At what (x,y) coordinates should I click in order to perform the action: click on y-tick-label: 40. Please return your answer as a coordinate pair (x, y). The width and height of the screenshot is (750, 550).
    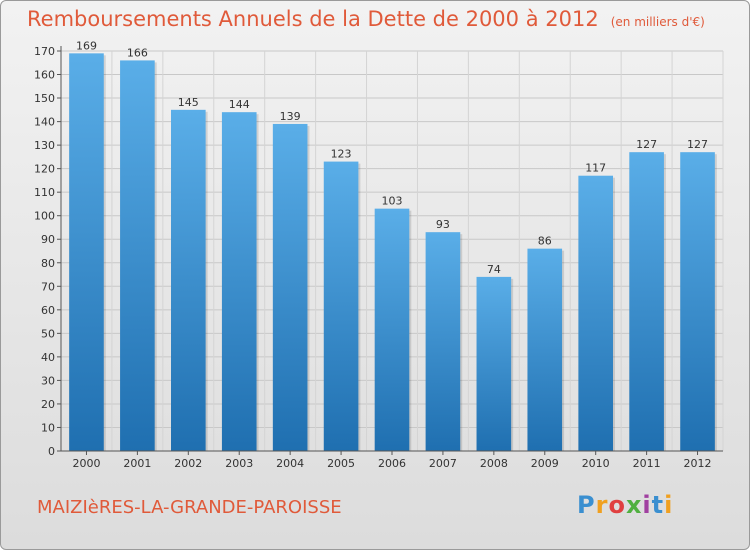
    Looking at the image, I should click on (48, 357).